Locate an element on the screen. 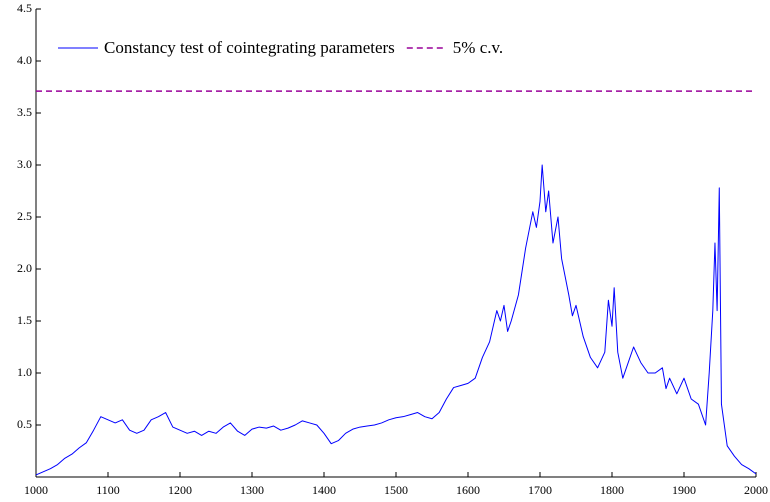  y-tick-label: 3.5 is located at coordinates (24, 112).